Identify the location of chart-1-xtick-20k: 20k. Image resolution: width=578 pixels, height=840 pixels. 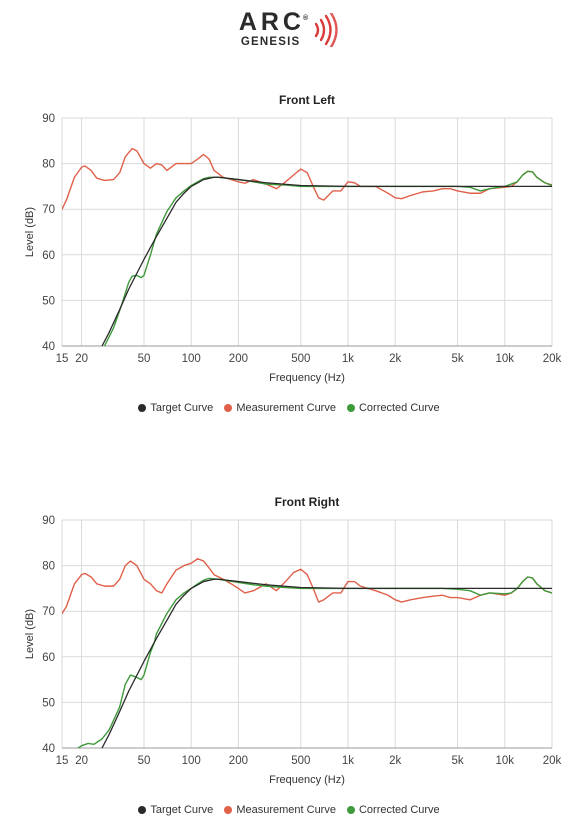
(552, 761).